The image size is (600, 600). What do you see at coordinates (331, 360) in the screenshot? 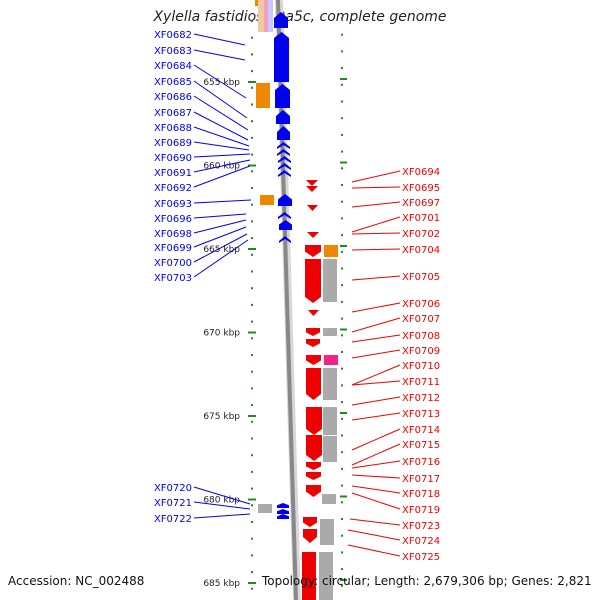
I see `feature-box-magenta` at bounding box center [331, 360].